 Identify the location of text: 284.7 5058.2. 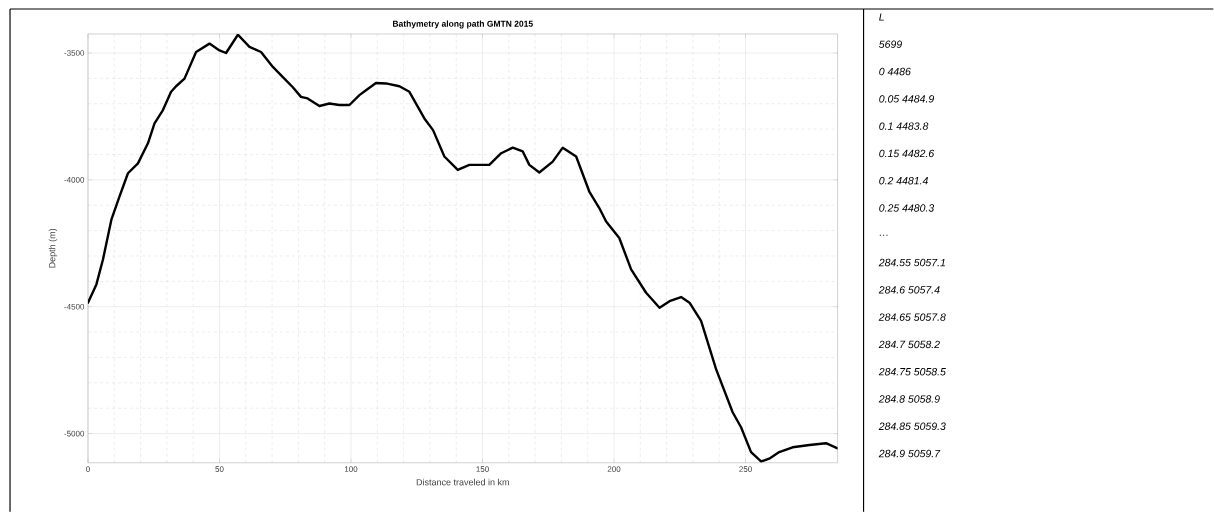
(909, 344).